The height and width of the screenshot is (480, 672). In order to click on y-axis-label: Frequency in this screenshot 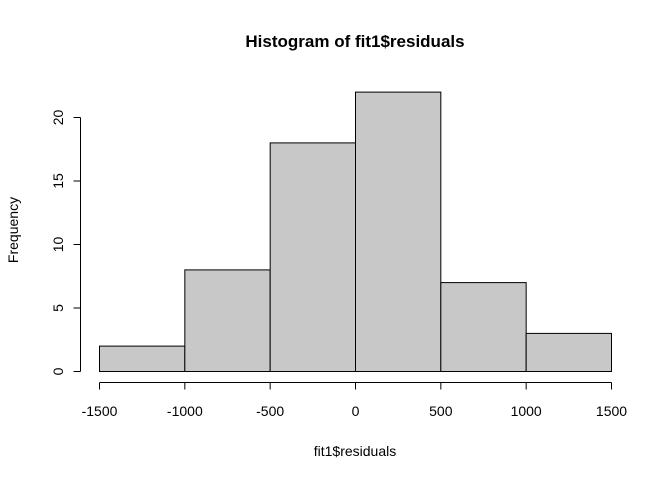, I will do `click(13, 230)`.